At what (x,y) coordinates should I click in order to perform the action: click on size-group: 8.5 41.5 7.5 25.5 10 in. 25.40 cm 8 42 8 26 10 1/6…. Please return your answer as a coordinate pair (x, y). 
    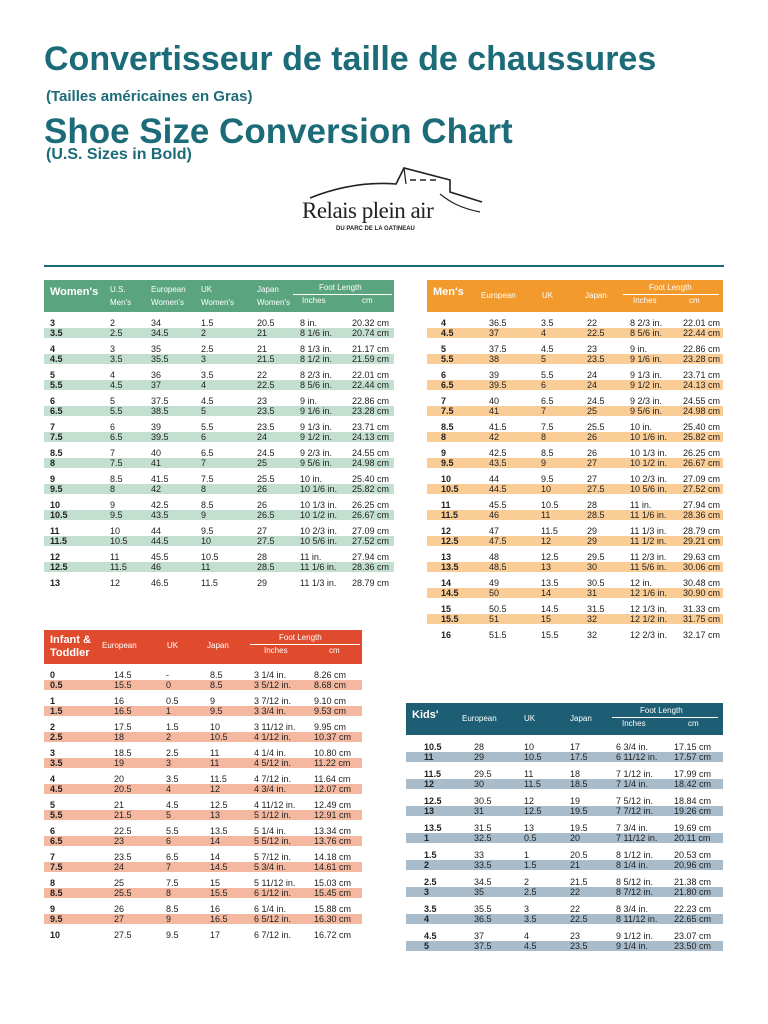
    Looking at the image, I should click on (575, 432).